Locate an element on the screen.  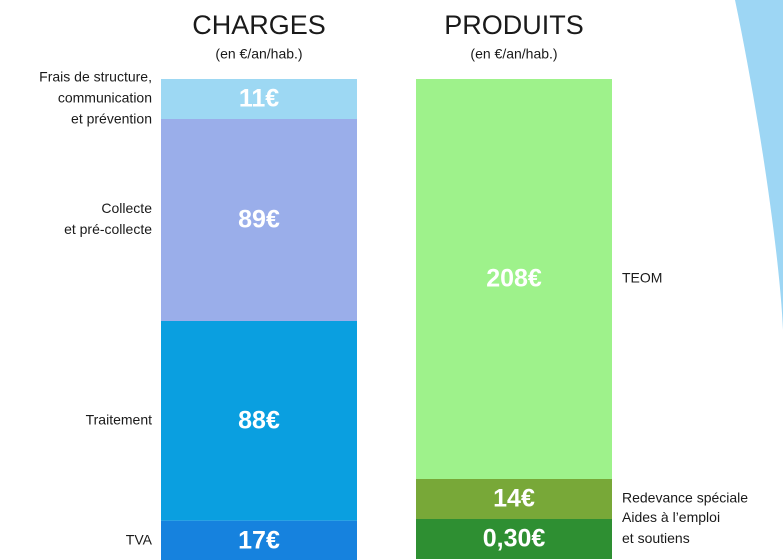
category-label: TVA is located at coordinates (139, 539).